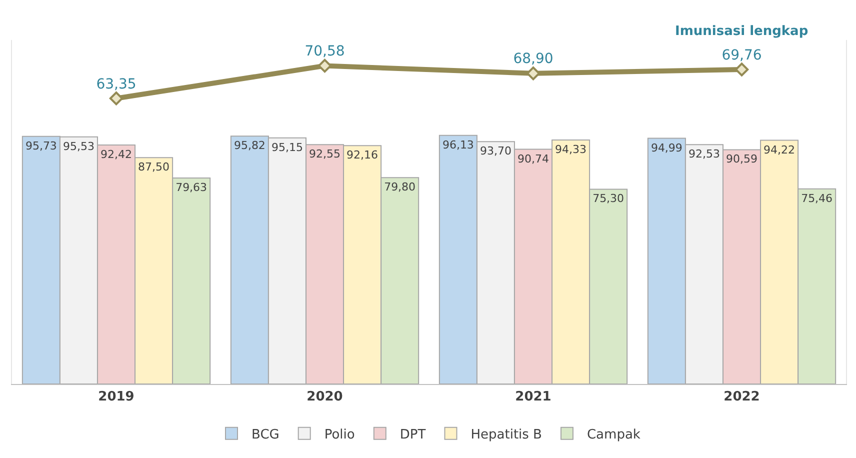 The height and width of the screenshot is (458, 856). I want to click on data-label: 95,53, so click(78, 146).